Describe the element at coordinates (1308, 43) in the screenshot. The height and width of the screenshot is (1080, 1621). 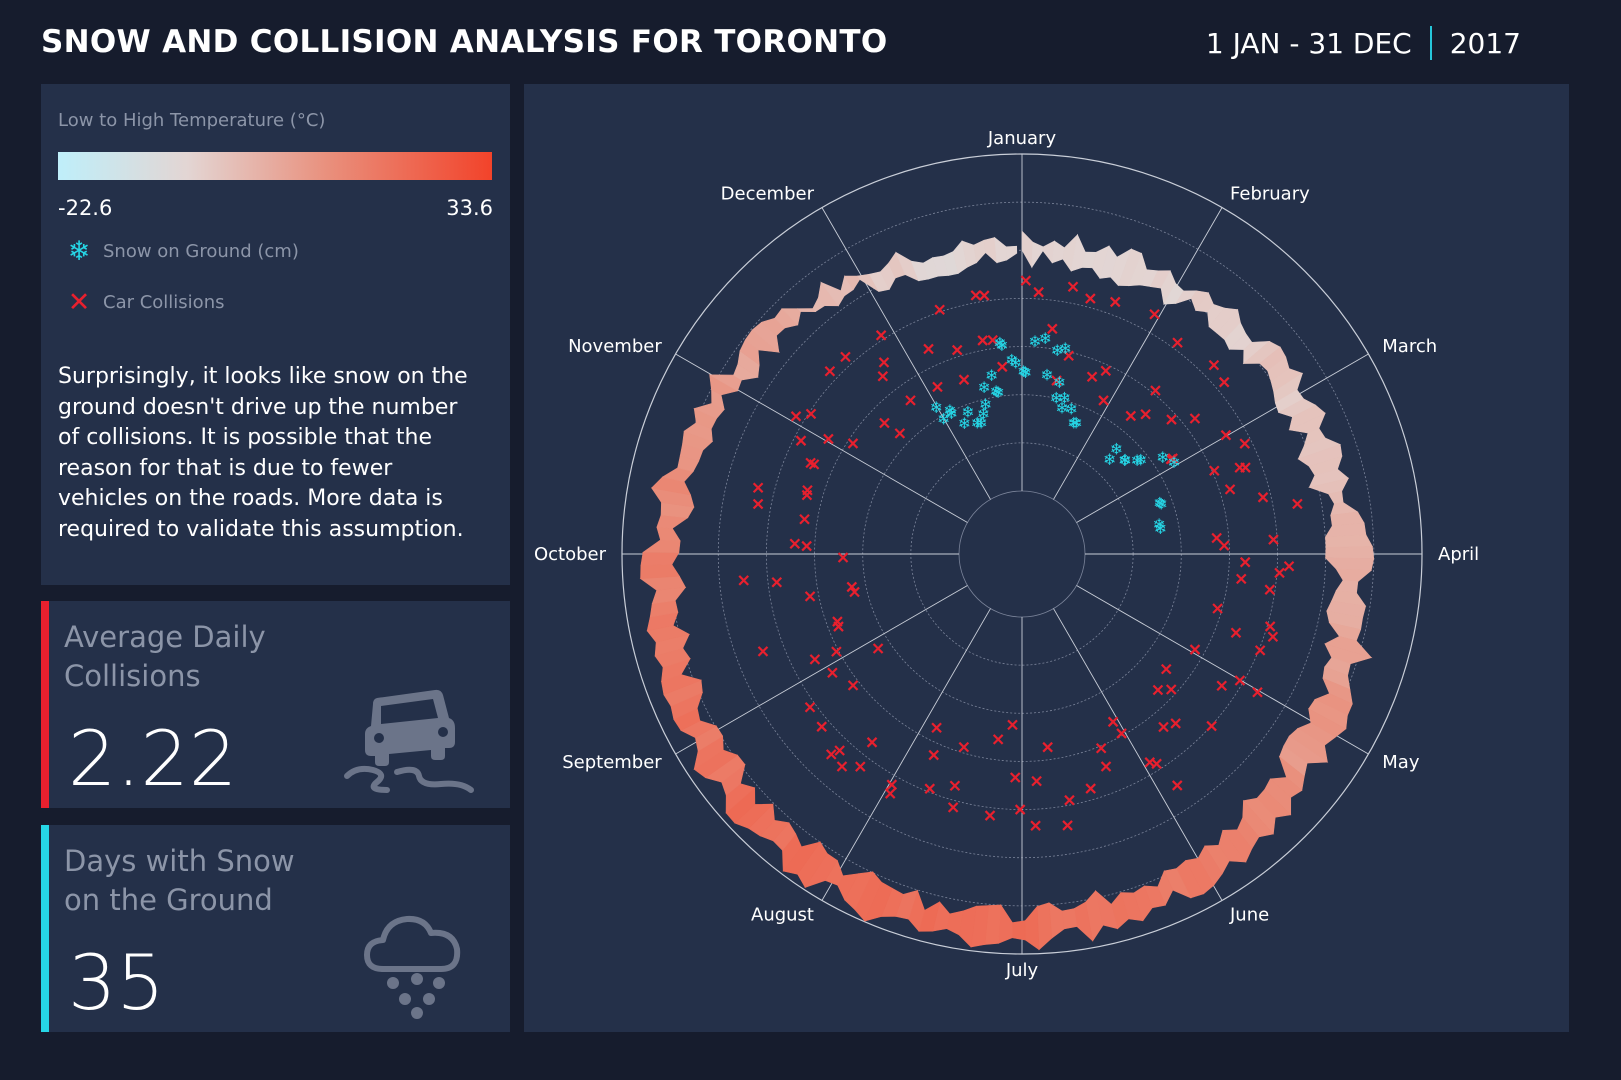
I see `date-range-text: 1 JAN - 31 DEC` at that location.